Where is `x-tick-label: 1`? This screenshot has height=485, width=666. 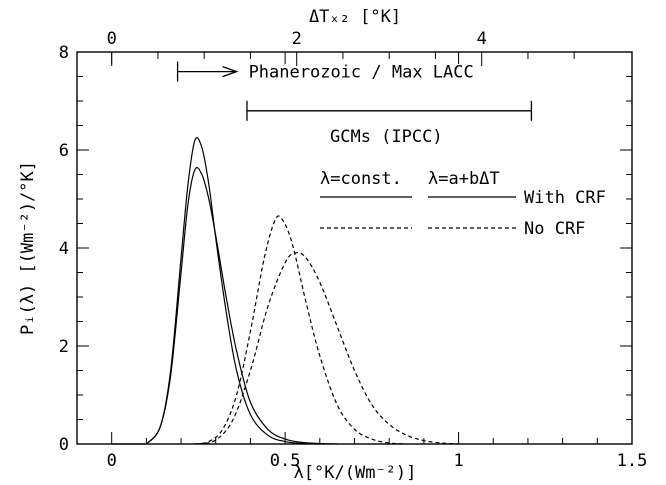
x-tick-label: 1 is located at coordinates (458, 461).